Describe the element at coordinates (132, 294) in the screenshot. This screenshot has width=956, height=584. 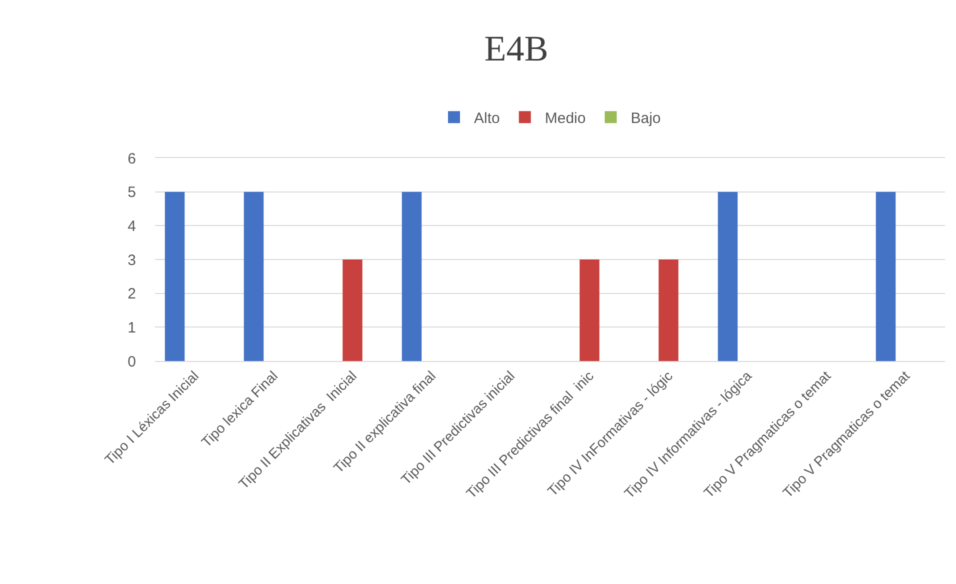
I see `y-tick-label: 2` at that location.